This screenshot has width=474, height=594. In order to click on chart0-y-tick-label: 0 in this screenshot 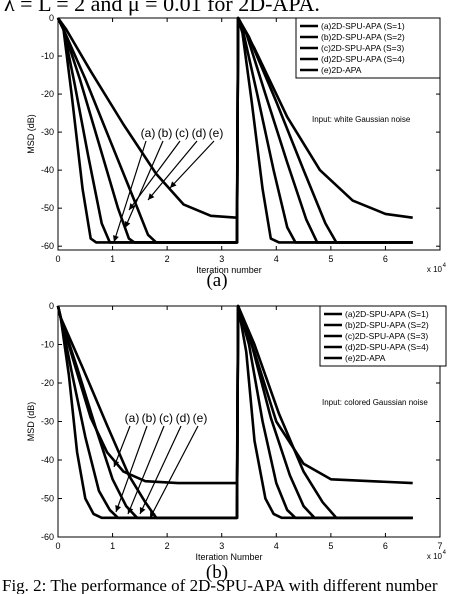, I will do `click(51, 18)`.